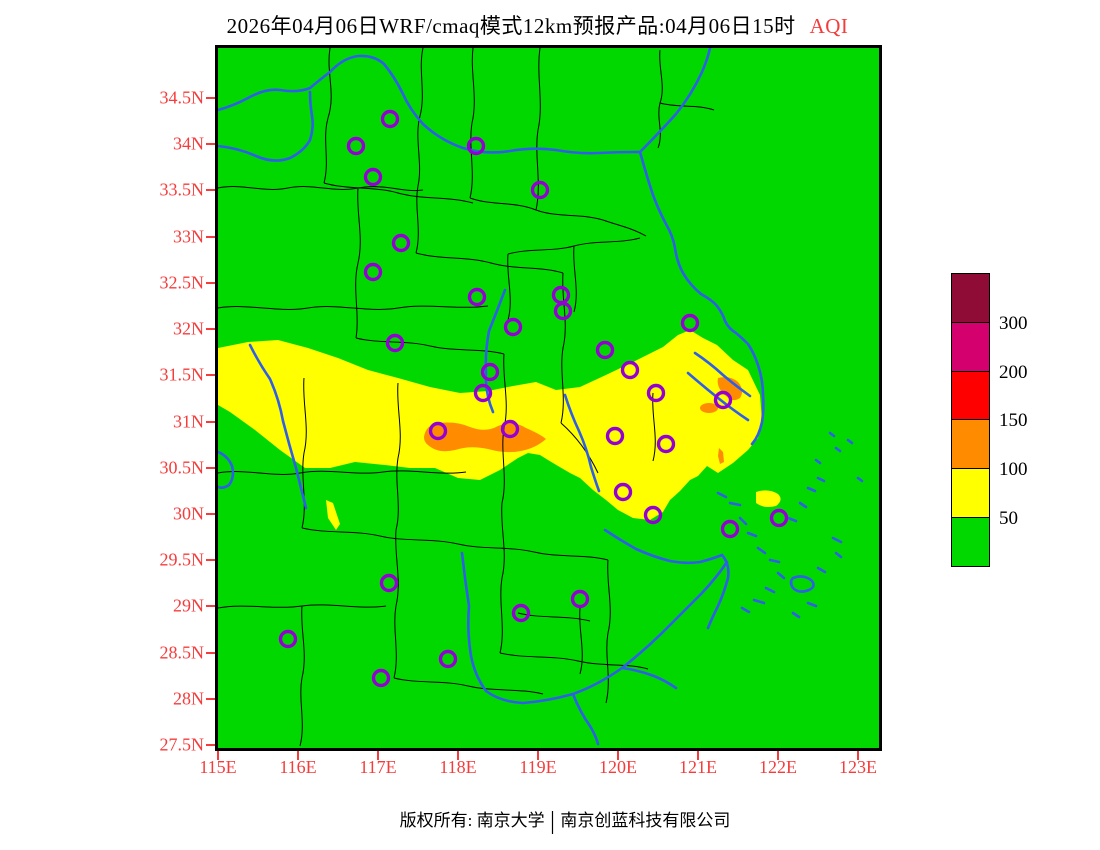 This screenshot has height=850, width=1100. I want to click on lat-tick-label: 33.5N, so click(182, 189).